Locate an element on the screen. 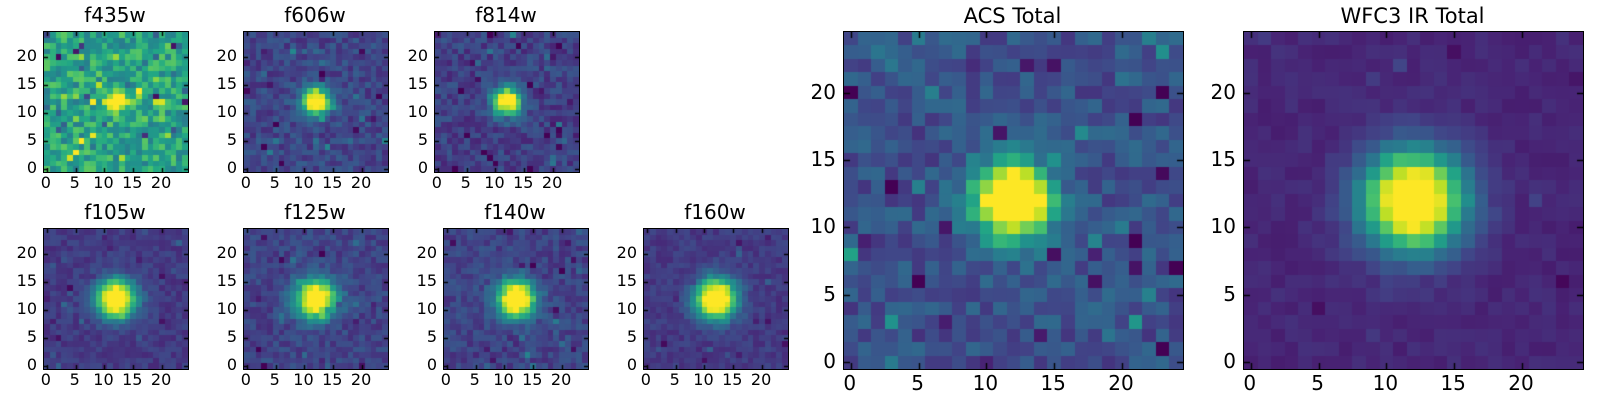 This screenshot has height=400, width=1600. panel-title: f105w is located at coordinates (115, 212).